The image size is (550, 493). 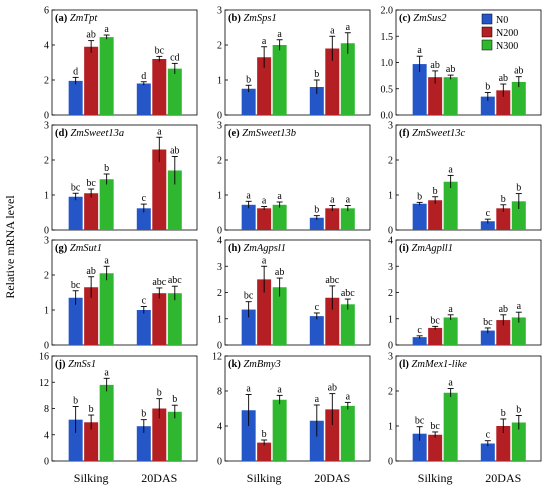 What do you see at coordinates (76, 18) in the screenshot?
I see `panel-title: (a) ZmTpt` at bounding box center [76, 18].